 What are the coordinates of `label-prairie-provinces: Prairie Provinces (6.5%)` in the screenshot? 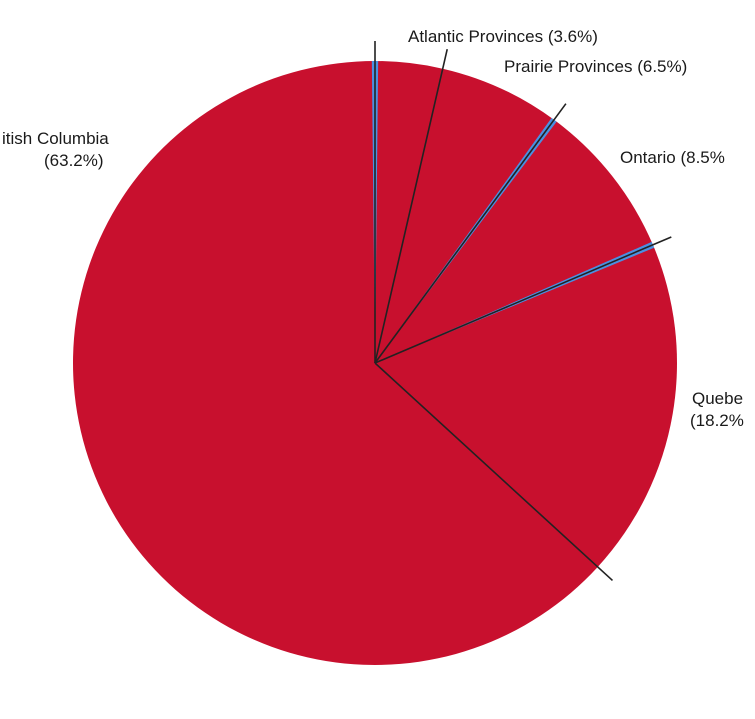 It's located at (595, 66).